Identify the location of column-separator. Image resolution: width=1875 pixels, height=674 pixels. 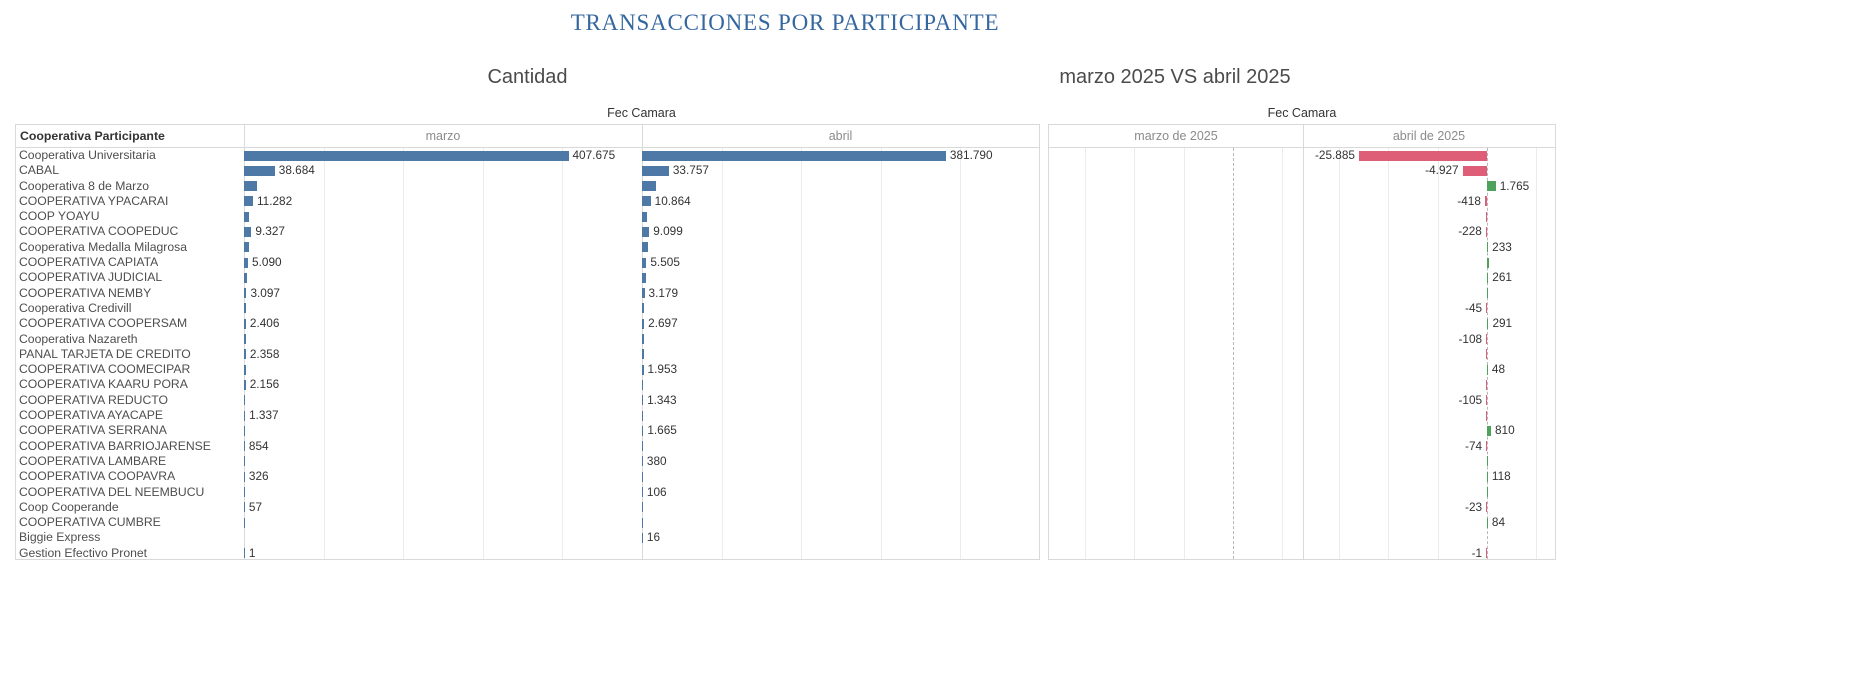
(1303, 342).